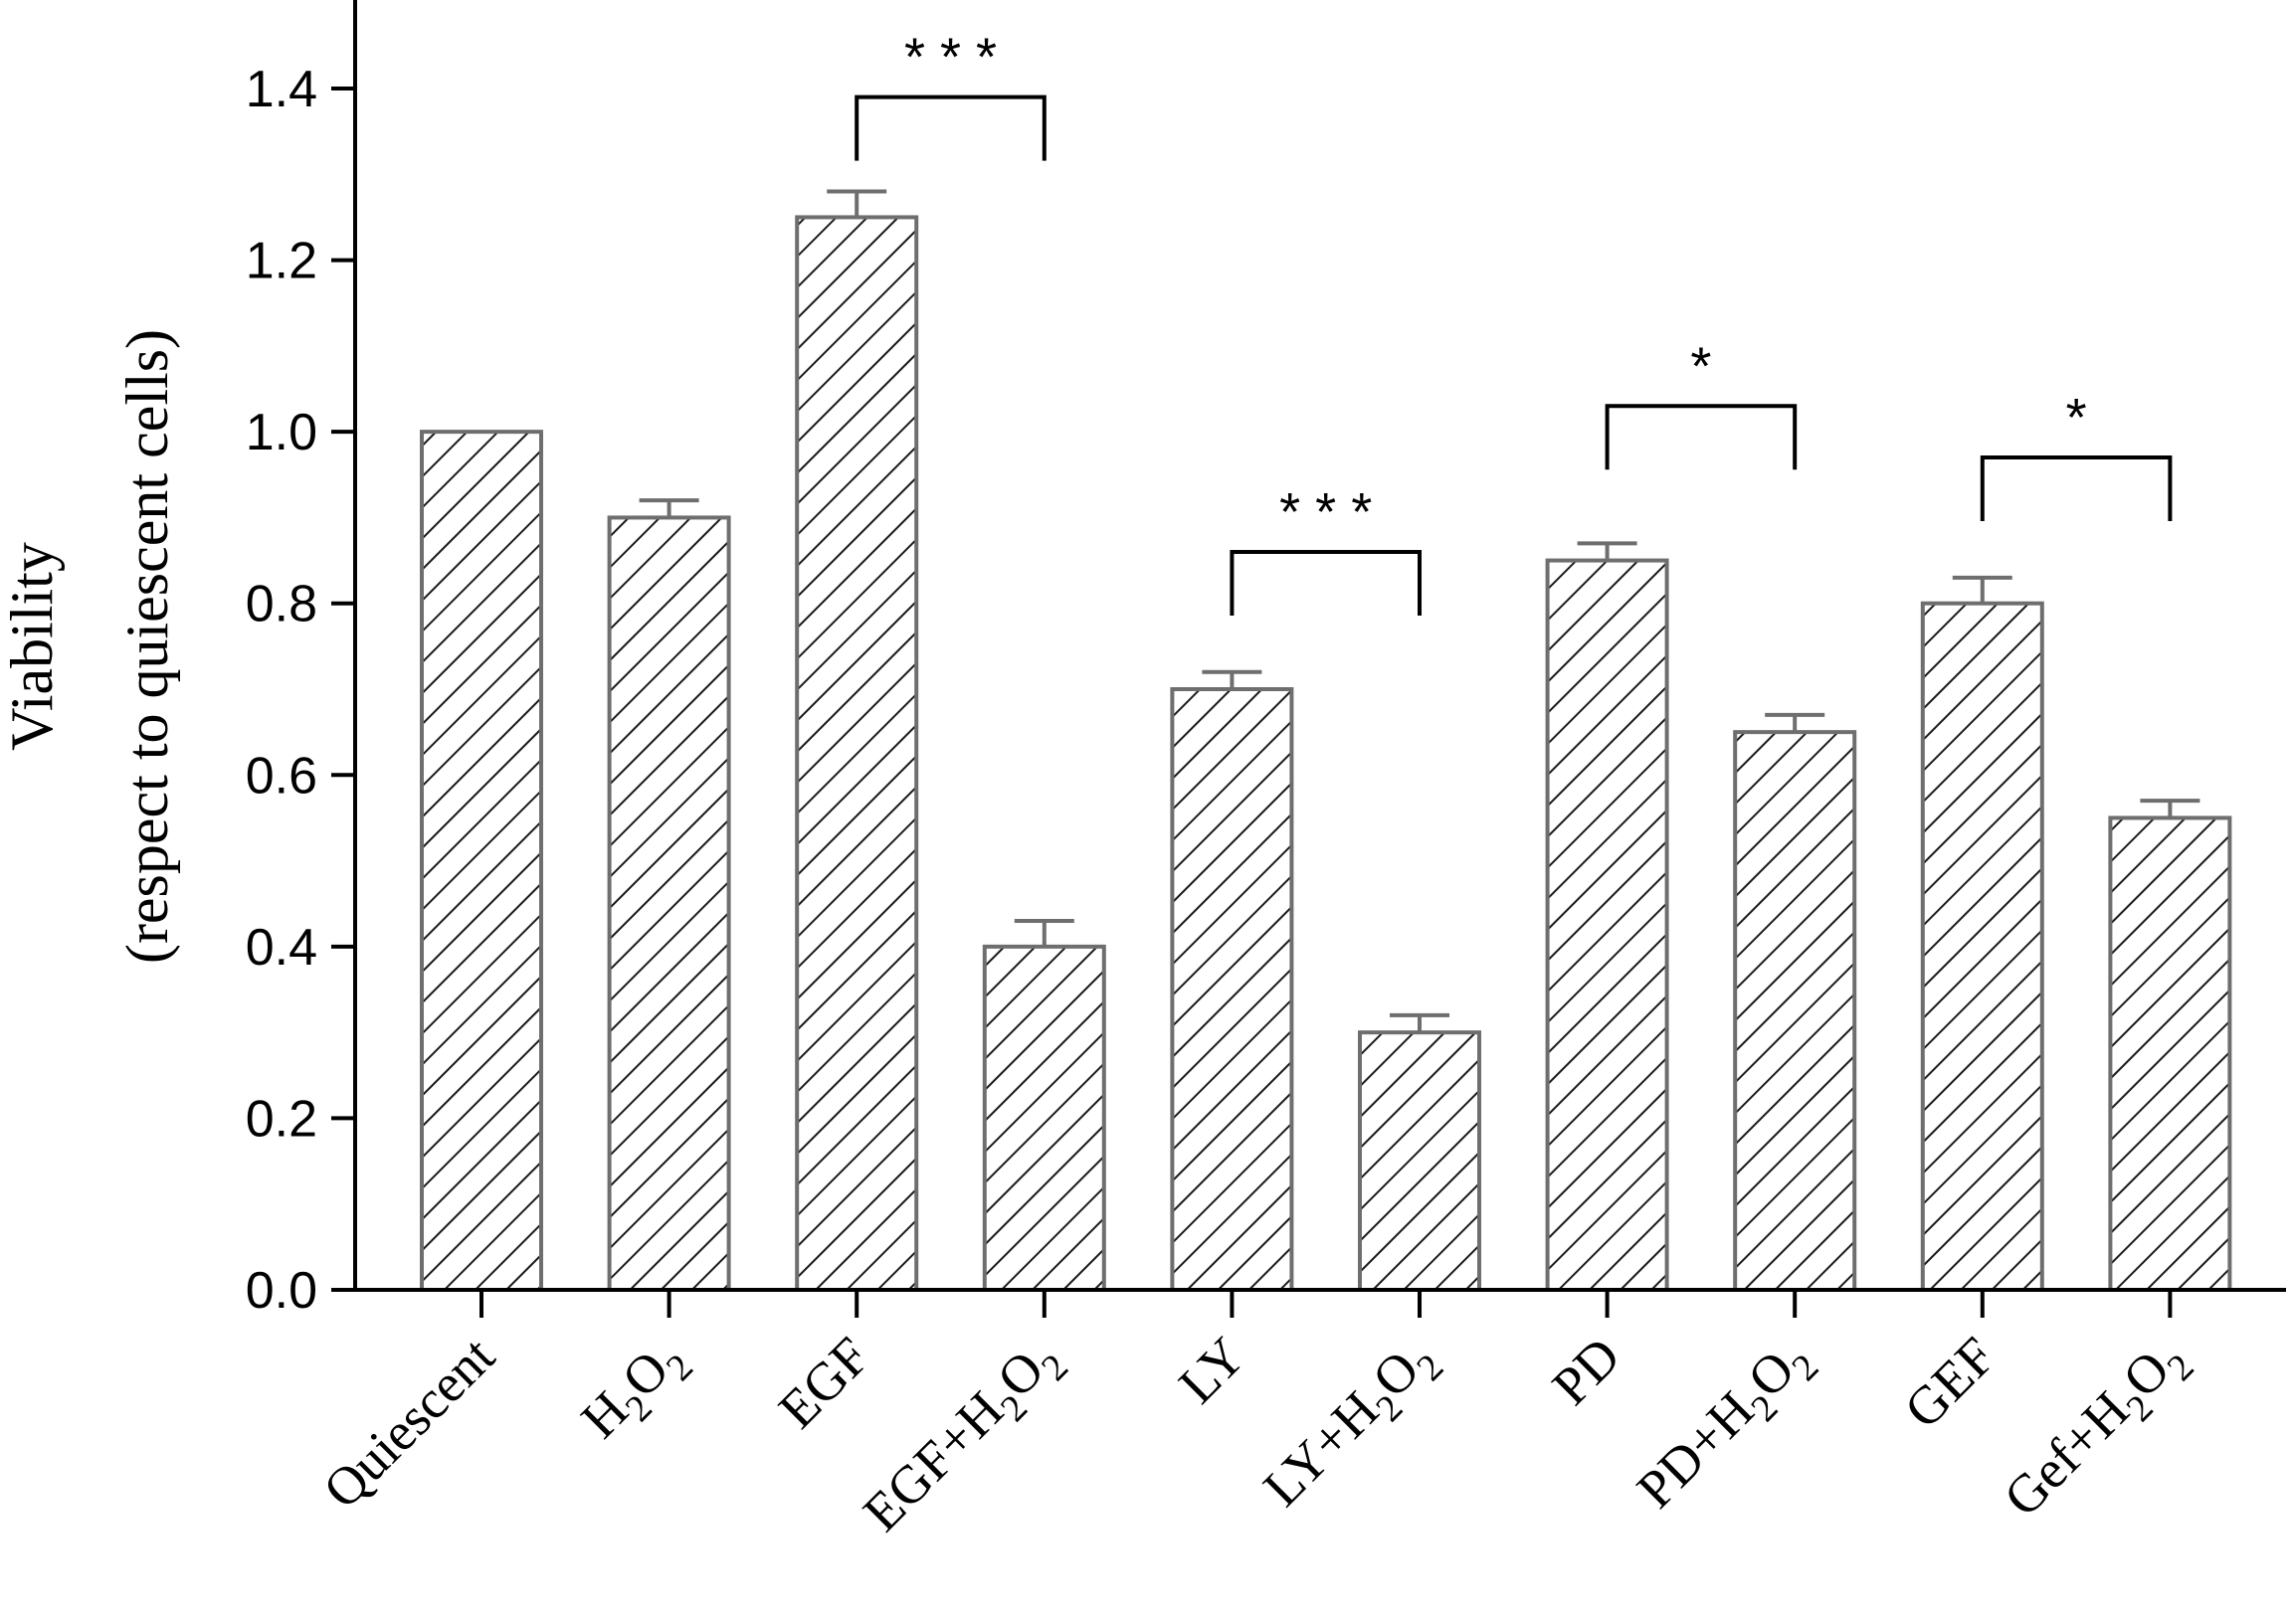  What do you see at coordinates (1044, 1118) in the screenshot?
I see `bar-egf-h2o2` at bounding box center [1044, 1118].